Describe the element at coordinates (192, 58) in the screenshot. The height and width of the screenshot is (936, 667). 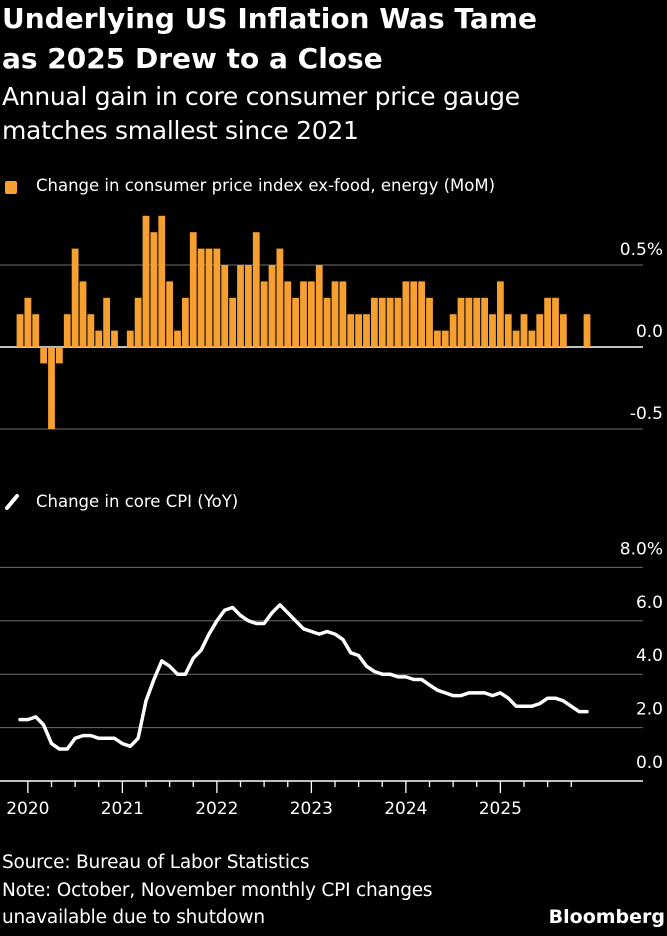
I see `chart-title-line-2: as 2025 Drew to a Close` at that location.